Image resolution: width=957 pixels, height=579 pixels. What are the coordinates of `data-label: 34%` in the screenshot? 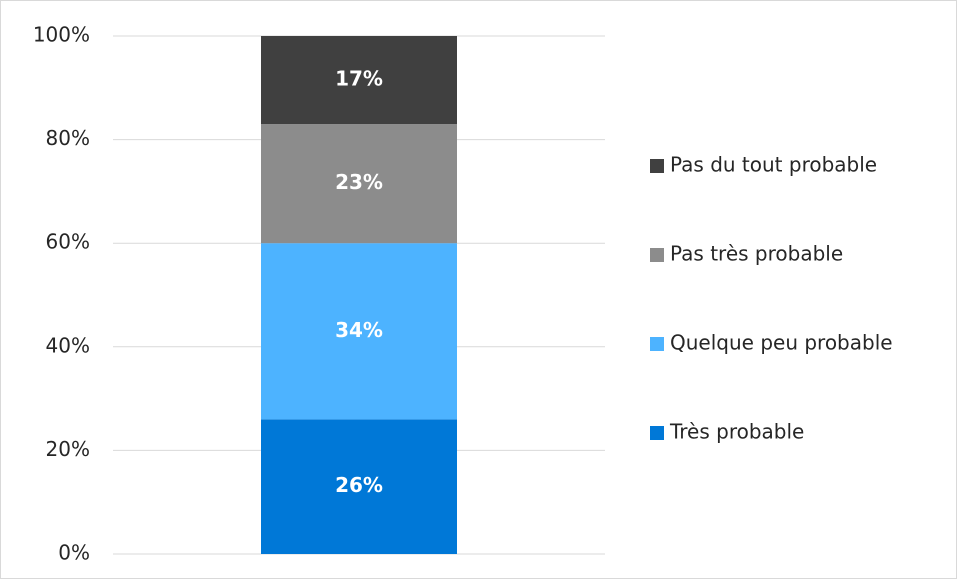 It's located at (359, 330).